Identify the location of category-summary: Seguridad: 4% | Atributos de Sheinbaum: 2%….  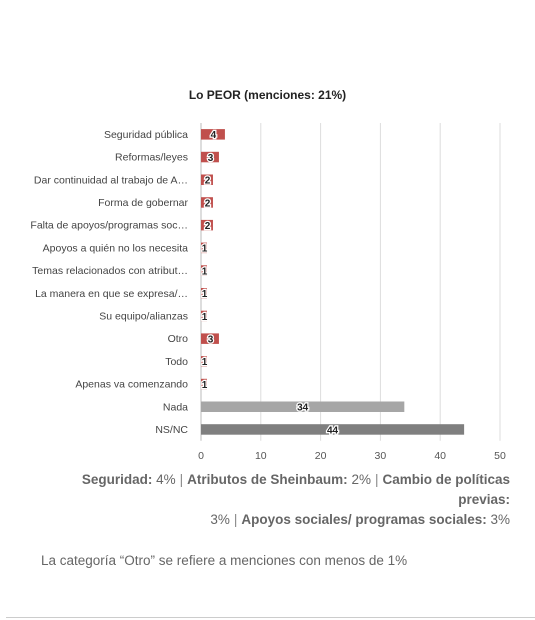
(273, 500).